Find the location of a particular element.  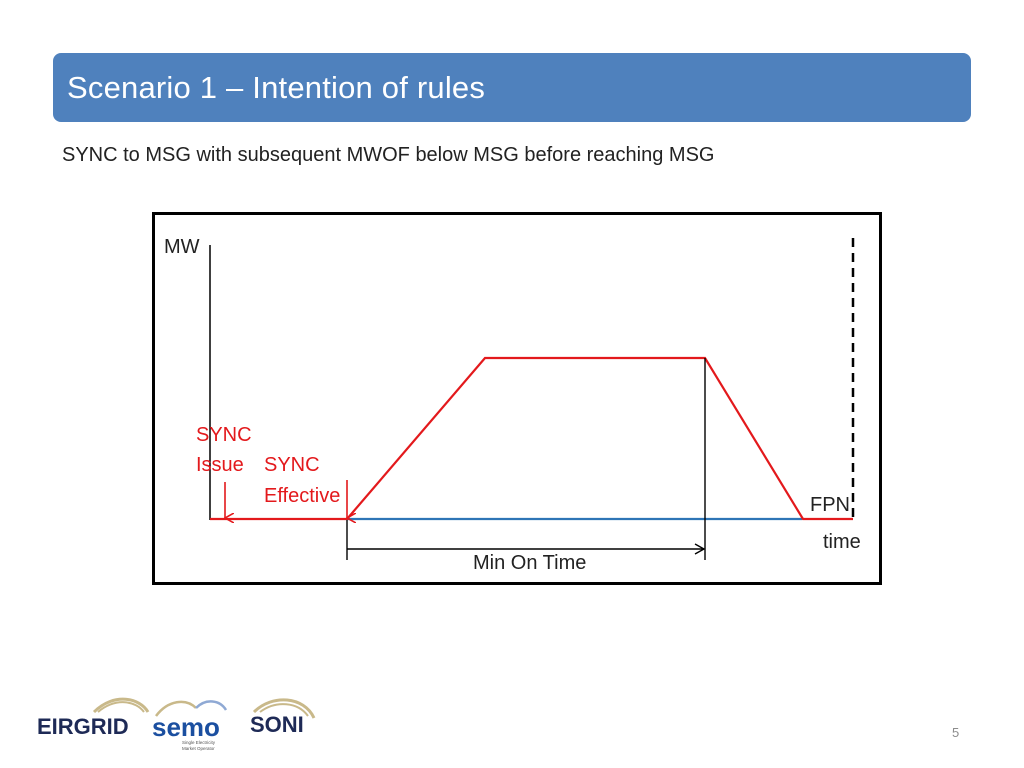

sync-effective-label-line2: Effective is located at coordinates (302, 496).